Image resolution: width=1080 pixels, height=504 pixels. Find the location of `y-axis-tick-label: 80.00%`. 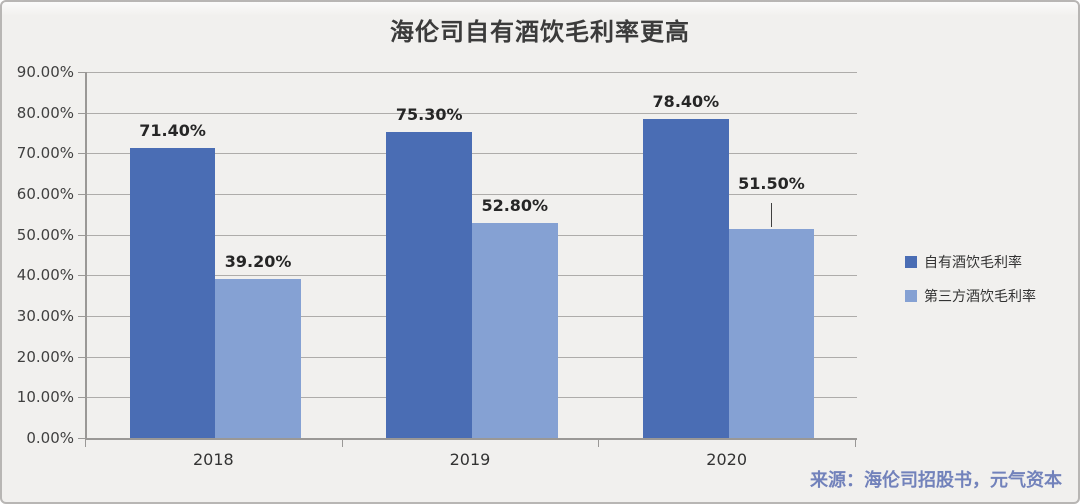

y-axis-tick-label: 80.00% is located at coordinates (45, 112).